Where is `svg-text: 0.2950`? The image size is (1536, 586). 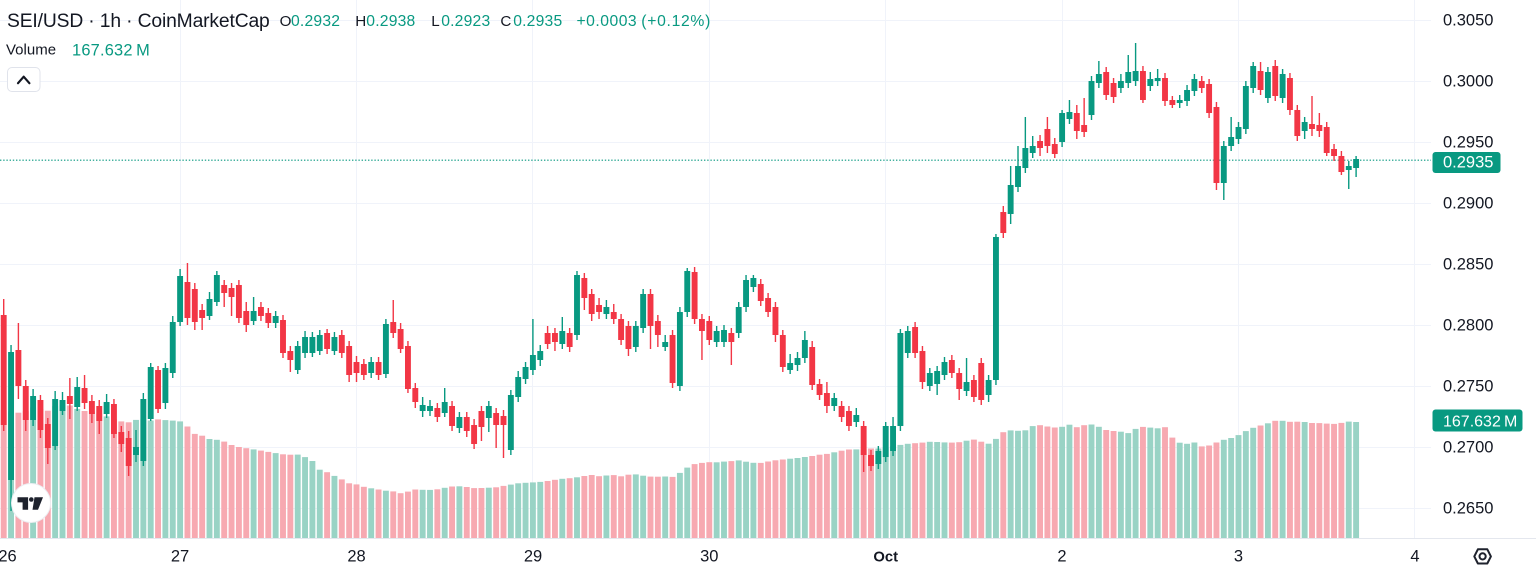 svg-text: 0.2950 is located at coordinates (1468, 143).